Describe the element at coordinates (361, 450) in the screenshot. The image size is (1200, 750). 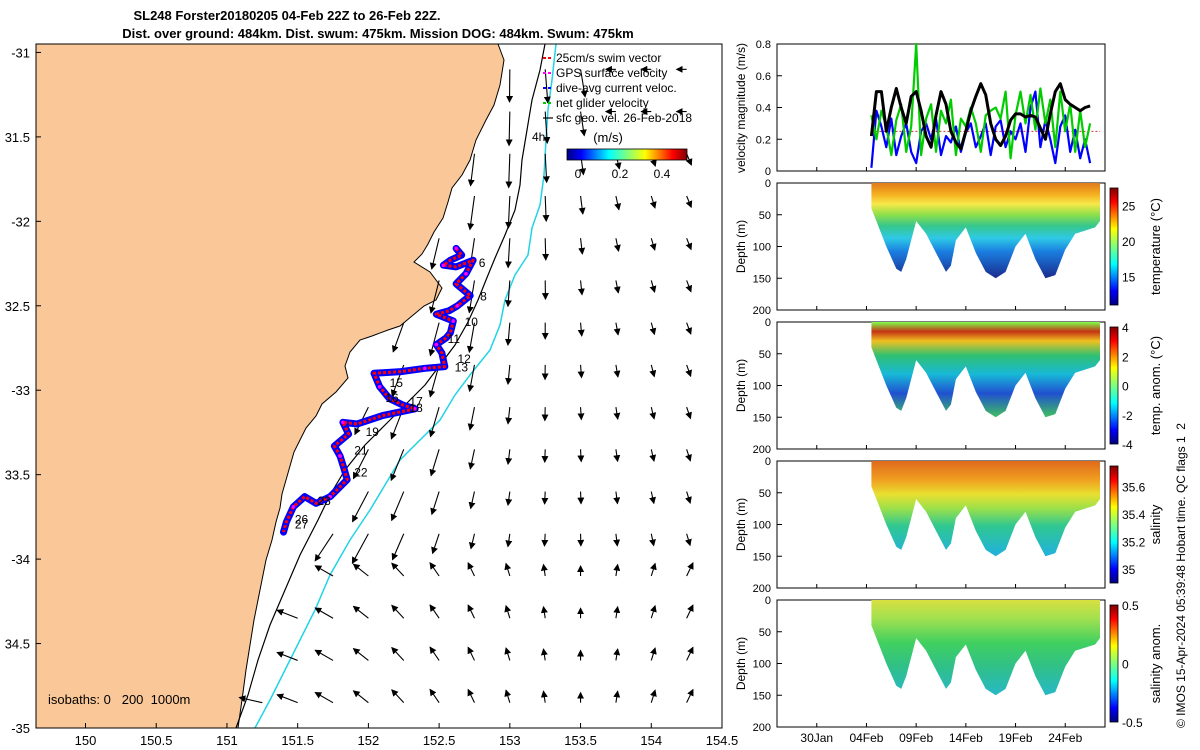
I see `track-day-label: 21` at that location.